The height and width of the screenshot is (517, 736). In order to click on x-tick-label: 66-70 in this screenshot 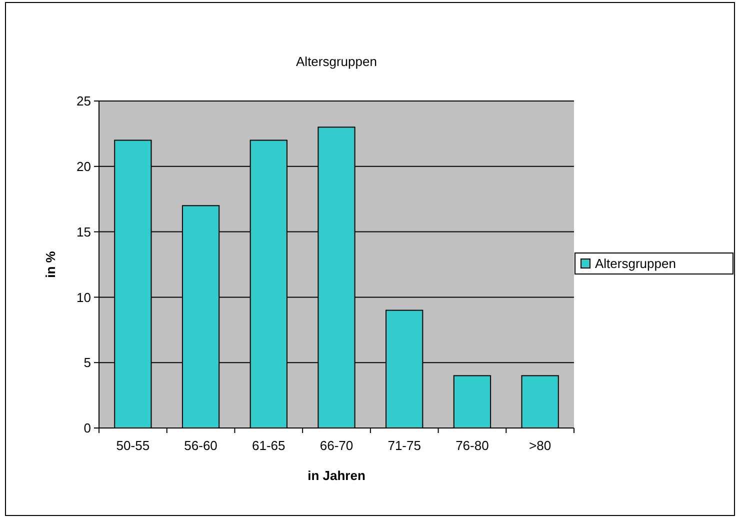, I will do `click(337, 445)`.